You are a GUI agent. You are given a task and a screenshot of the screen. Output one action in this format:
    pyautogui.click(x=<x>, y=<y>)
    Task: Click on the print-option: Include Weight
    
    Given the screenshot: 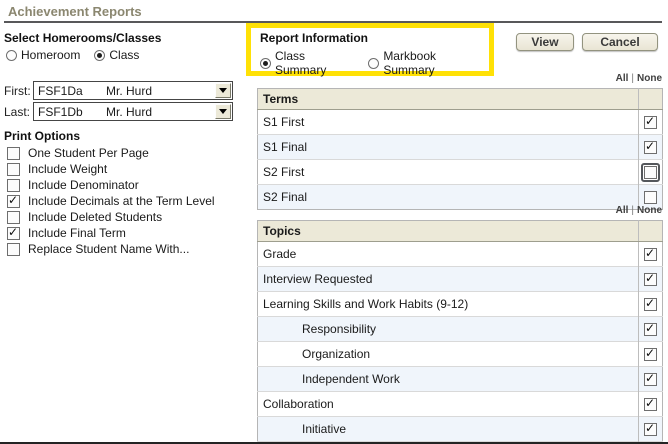 What is the action you would take?
    pyautogui.click(x=109, y=169)
    